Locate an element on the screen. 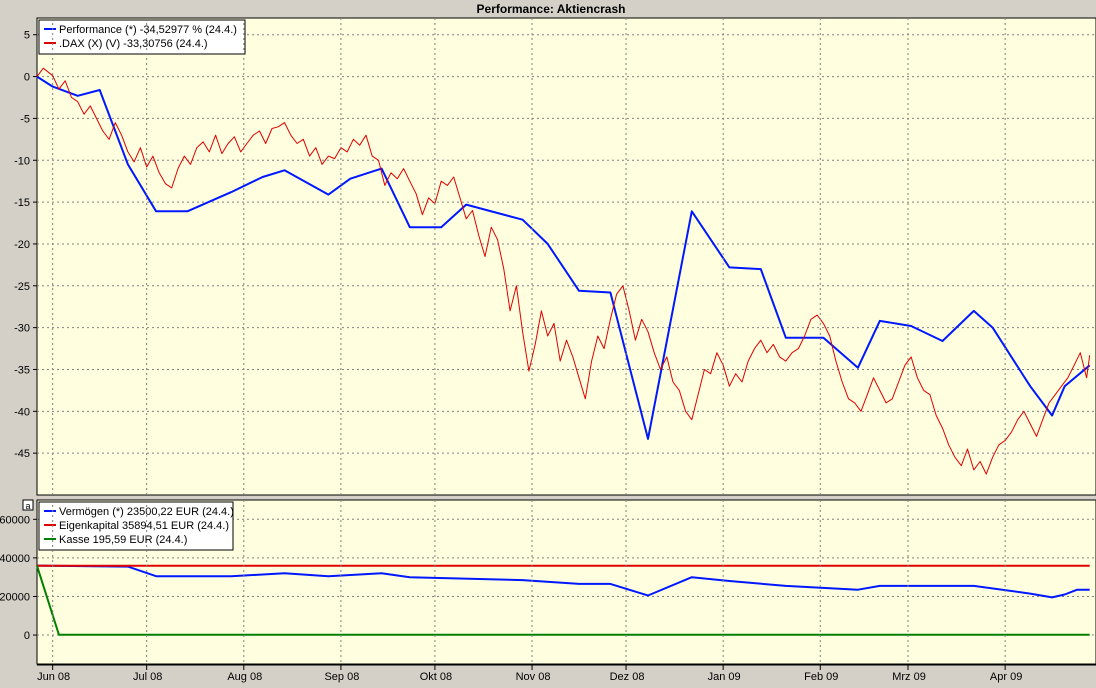 This screenshot has width=1096, height=688. legend-label: .DAX (X) (V) -33,30756 (24.4.) is located at coordinates (133, 44).